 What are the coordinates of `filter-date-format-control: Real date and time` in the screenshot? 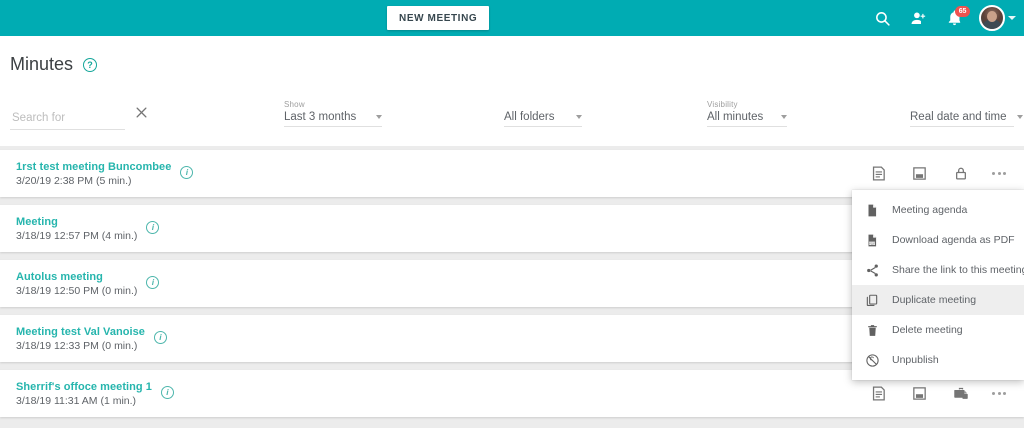 It's located at (966, 119).